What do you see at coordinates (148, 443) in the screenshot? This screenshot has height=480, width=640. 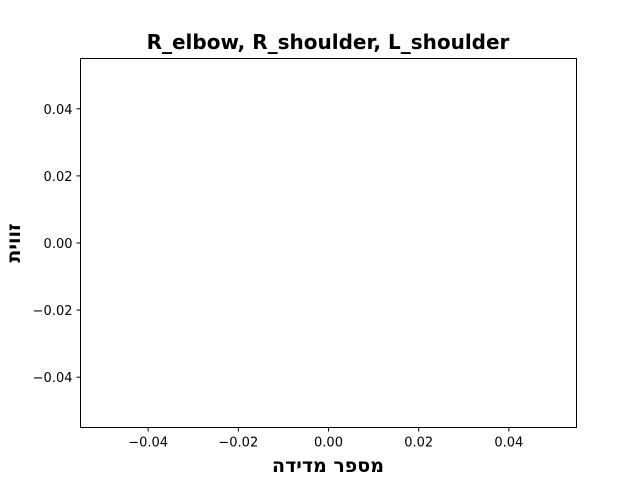 I see `x-tick-label: −0.04` at bounding box center [148, 443].